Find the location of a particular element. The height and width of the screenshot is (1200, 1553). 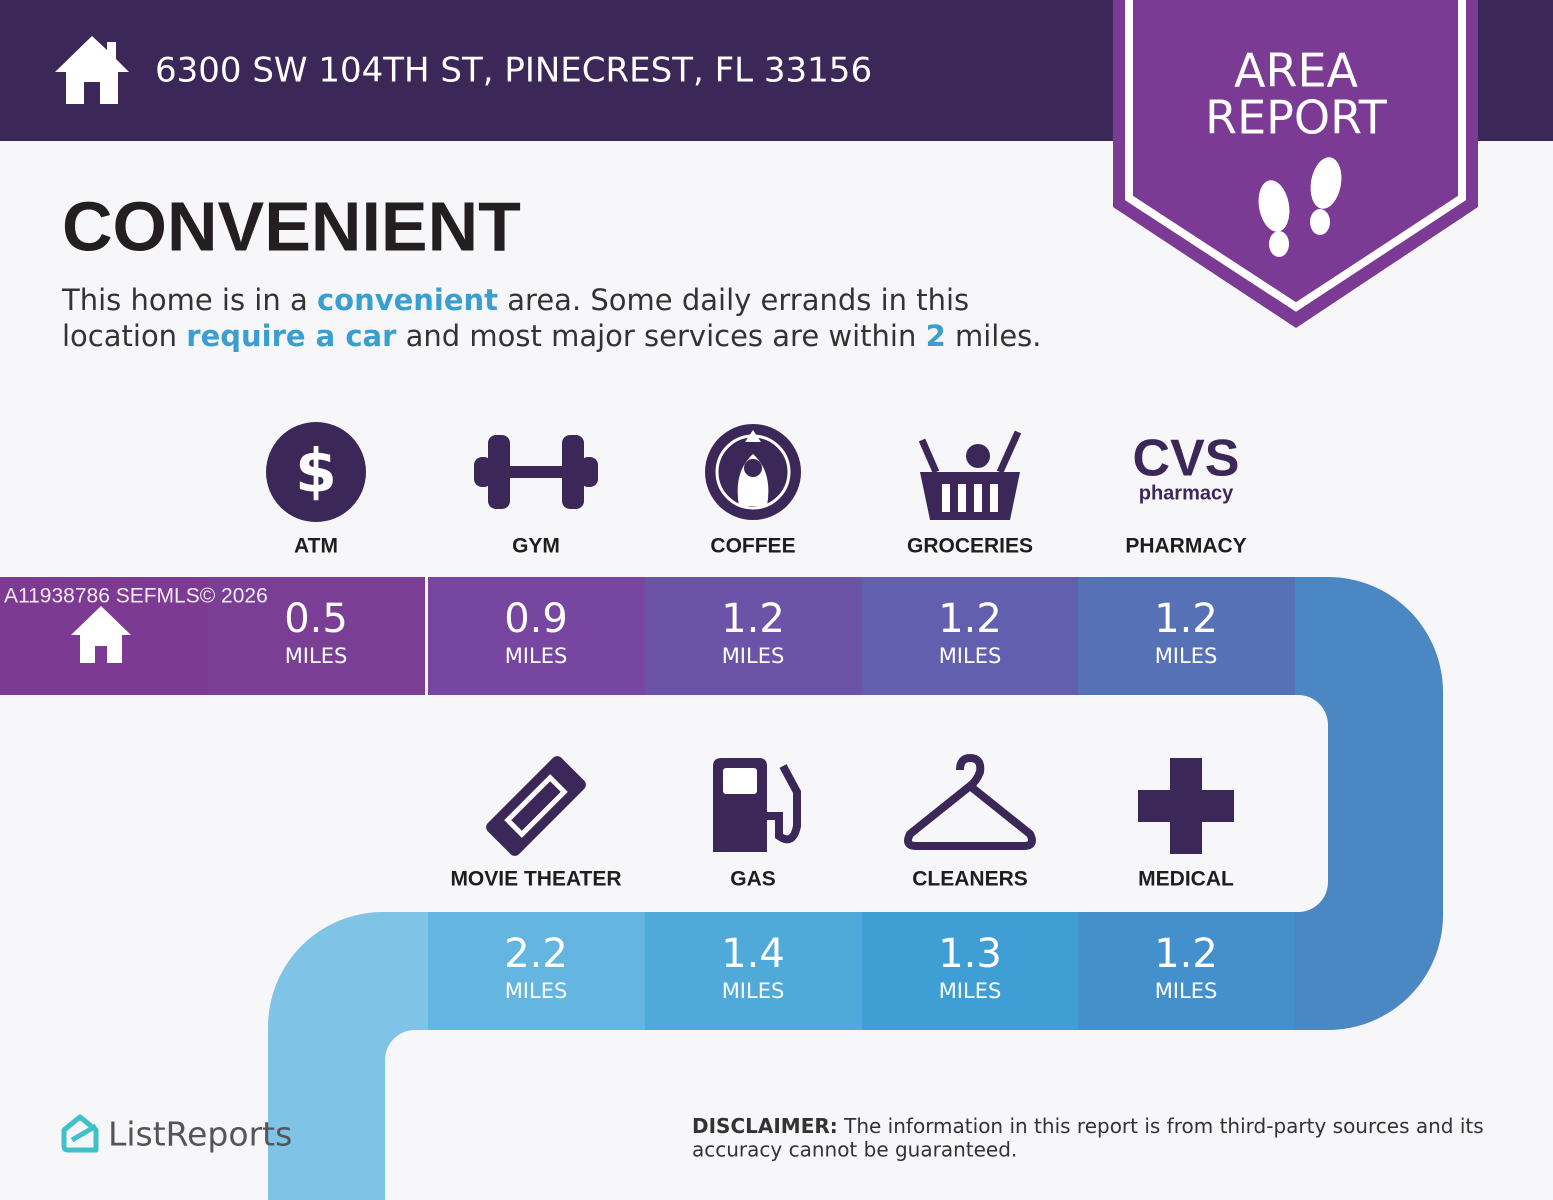

highlight: convenient is located at coordinates (407, 300).